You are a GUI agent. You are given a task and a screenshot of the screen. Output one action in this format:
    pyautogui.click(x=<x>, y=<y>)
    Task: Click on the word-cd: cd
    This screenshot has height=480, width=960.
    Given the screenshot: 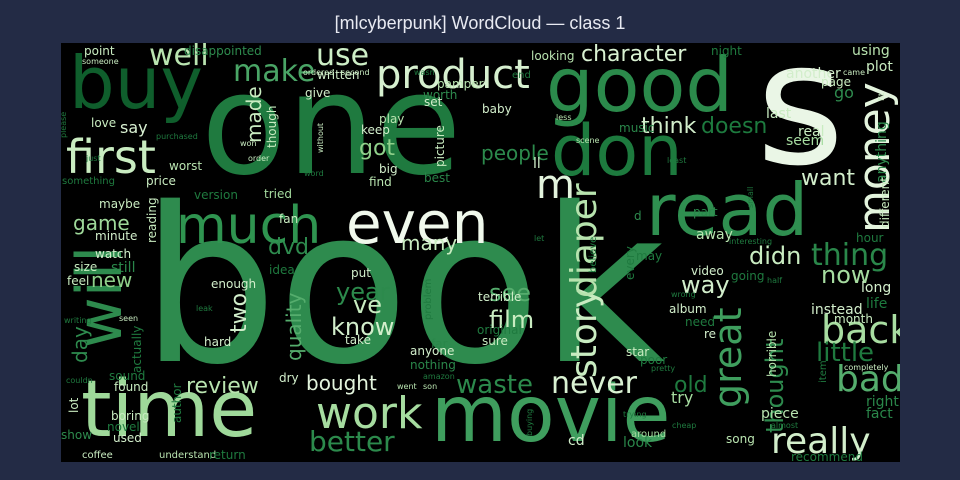 What is the action you would take?
    pyautogui.click(x=576, y=441)
    